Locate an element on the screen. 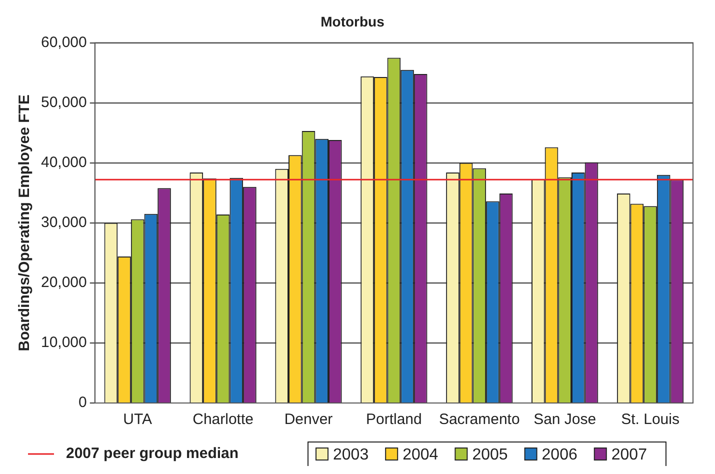  x-tick-label: Charlotte is located at coordinates (223, 419).